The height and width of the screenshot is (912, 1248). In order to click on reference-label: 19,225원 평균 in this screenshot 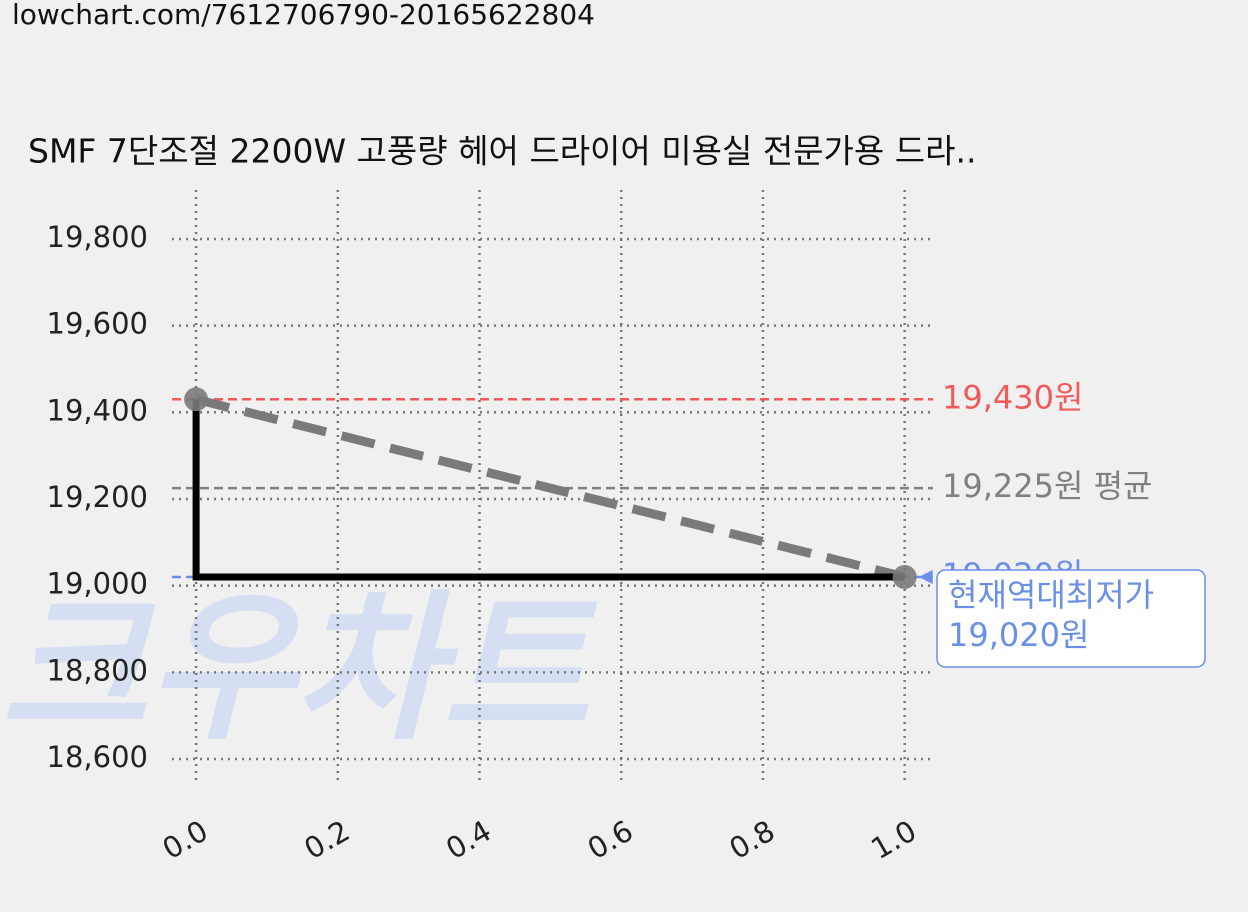, I will do `click(1047, 486)`.